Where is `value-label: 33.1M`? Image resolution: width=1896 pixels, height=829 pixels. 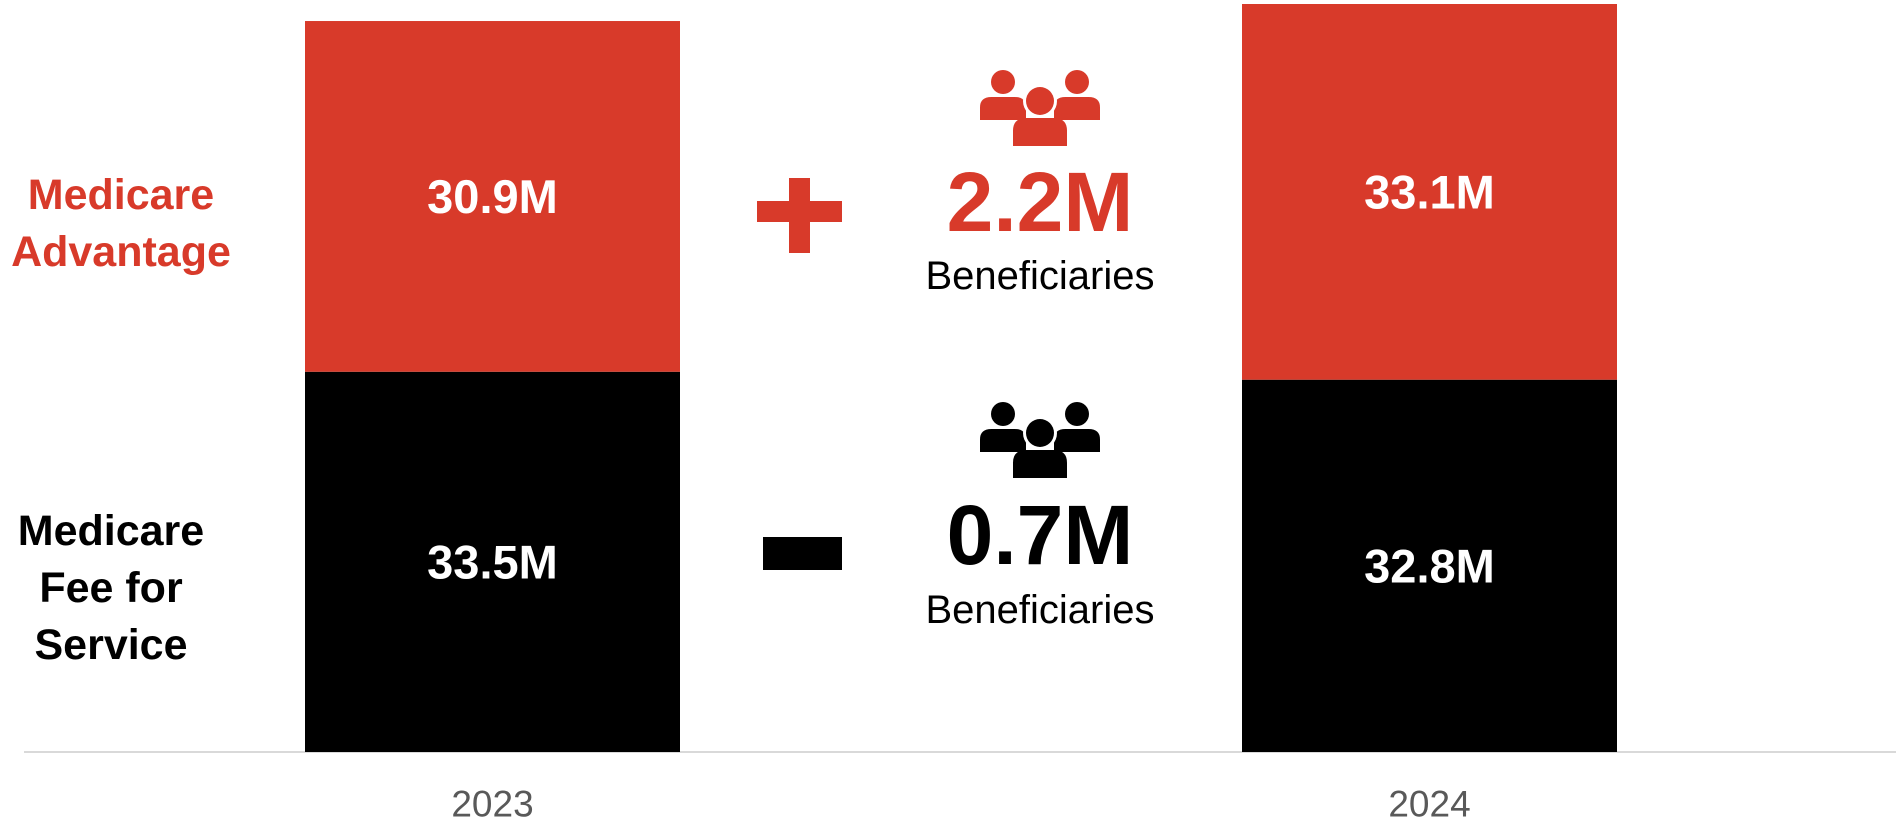
value-label: 33.1M is located at coordinates (1429, 191).